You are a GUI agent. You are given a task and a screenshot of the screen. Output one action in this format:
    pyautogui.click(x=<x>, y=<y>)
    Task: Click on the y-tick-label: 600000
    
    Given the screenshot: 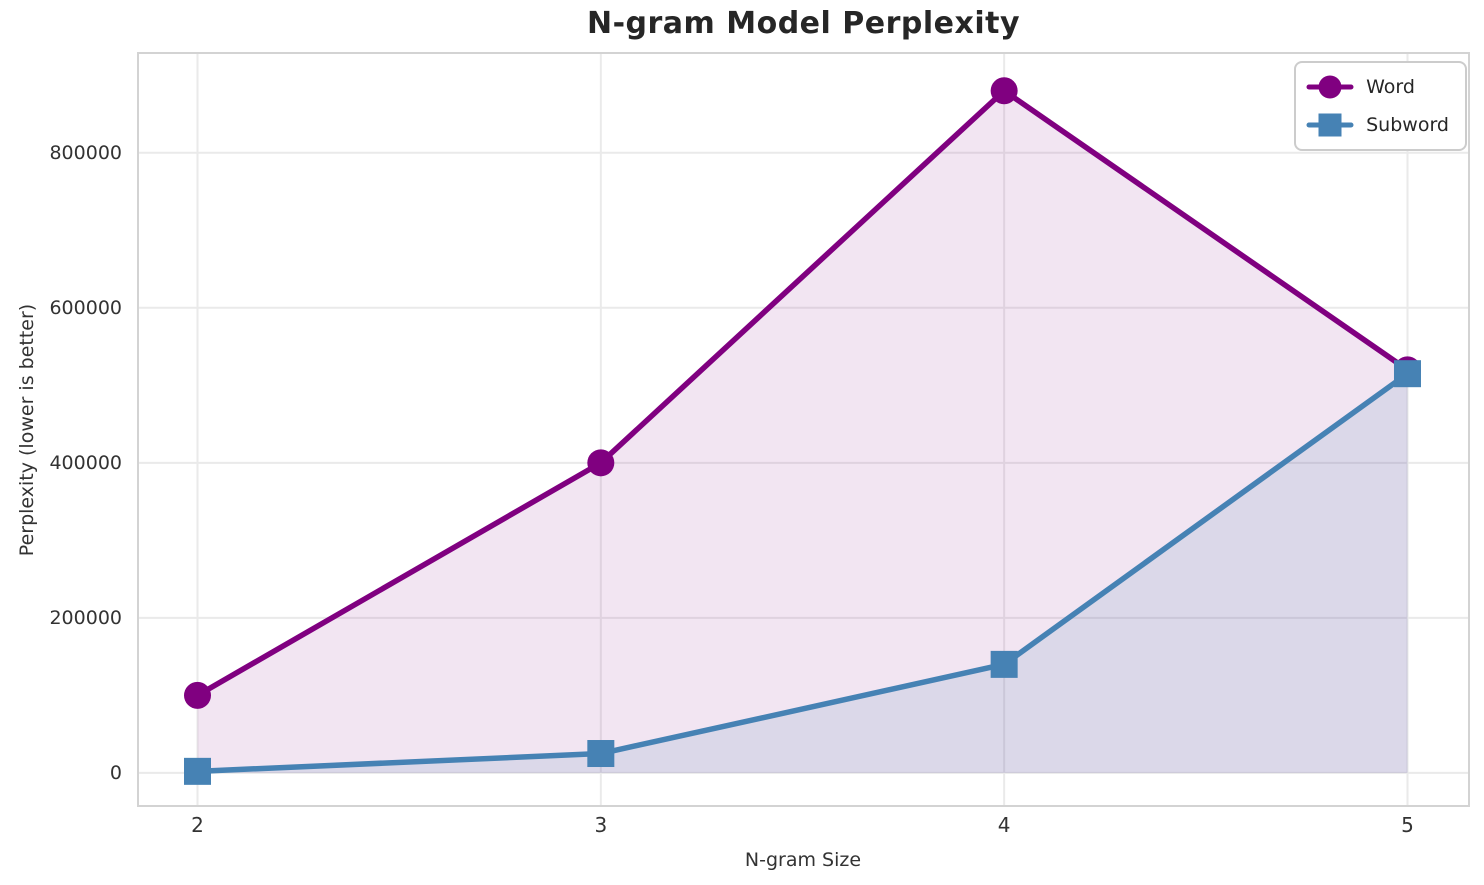 What is the action you would take?
    pyautogui.click(x=85, y=307)
    